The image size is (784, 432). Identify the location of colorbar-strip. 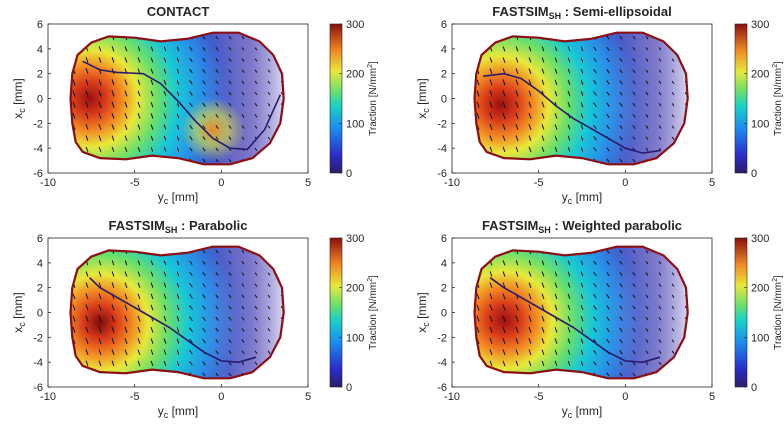
(336, 98).